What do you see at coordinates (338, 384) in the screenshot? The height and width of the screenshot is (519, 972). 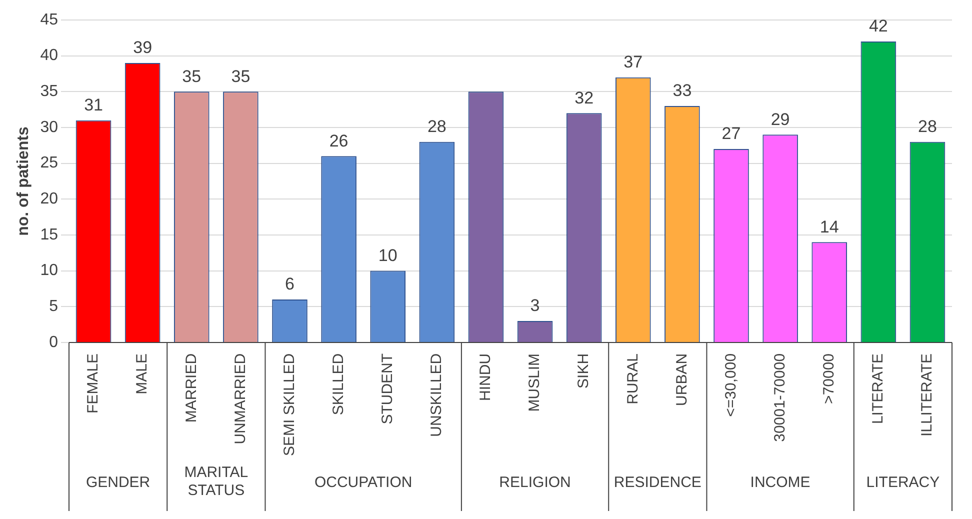 I see `x-tick-label: SKILLED` at bounding box center [338, 384].